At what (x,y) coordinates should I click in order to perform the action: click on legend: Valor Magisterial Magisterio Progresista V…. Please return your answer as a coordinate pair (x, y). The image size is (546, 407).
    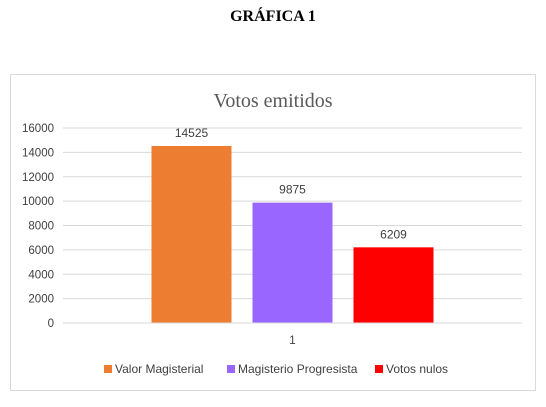
    Looking at the image, I should click on (276, 369).